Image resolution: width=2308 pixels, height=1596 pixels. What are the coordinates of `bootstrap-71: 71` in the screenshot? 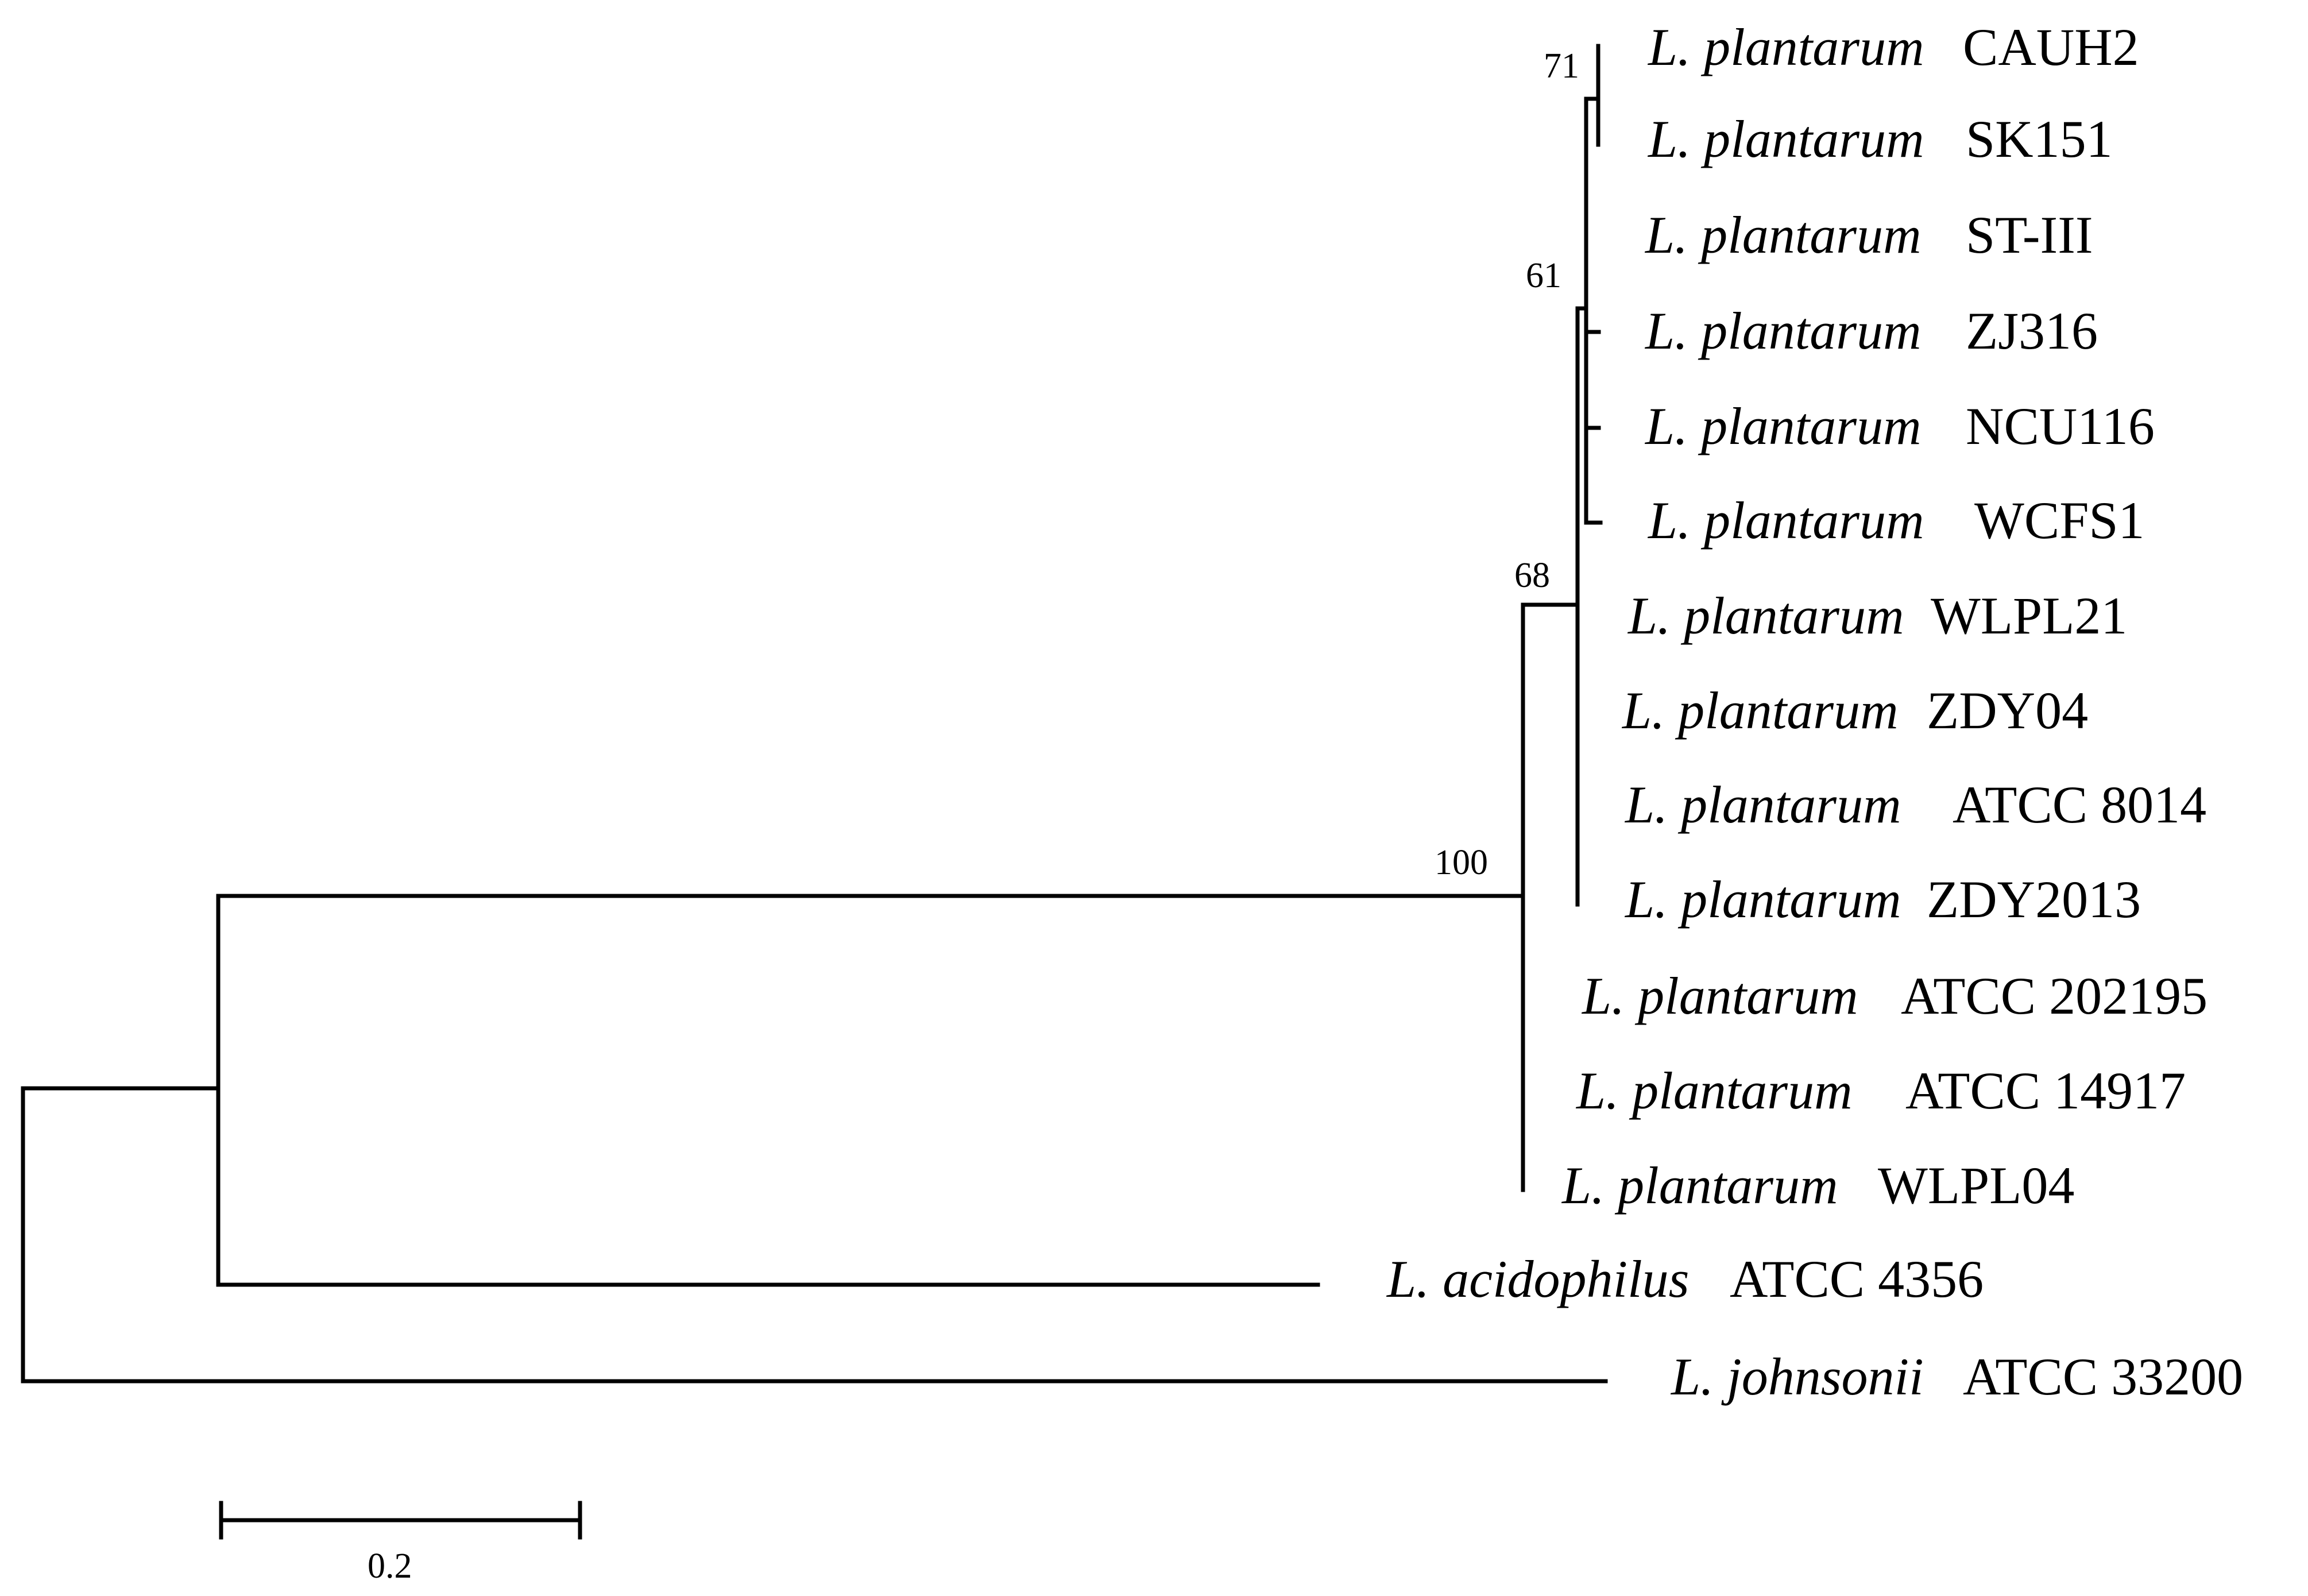 It's located at (1561, 66).